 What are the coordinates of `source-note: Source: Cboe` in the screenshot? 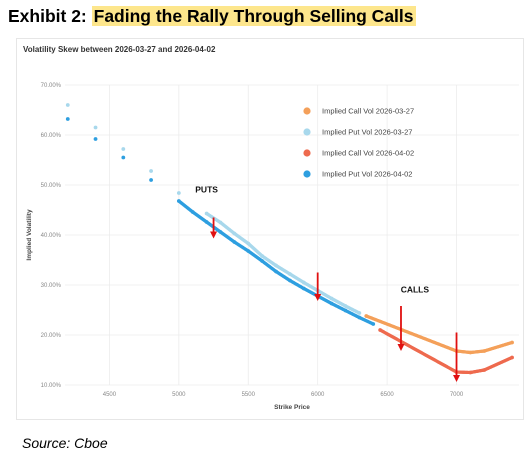 It's located at (65, 443).